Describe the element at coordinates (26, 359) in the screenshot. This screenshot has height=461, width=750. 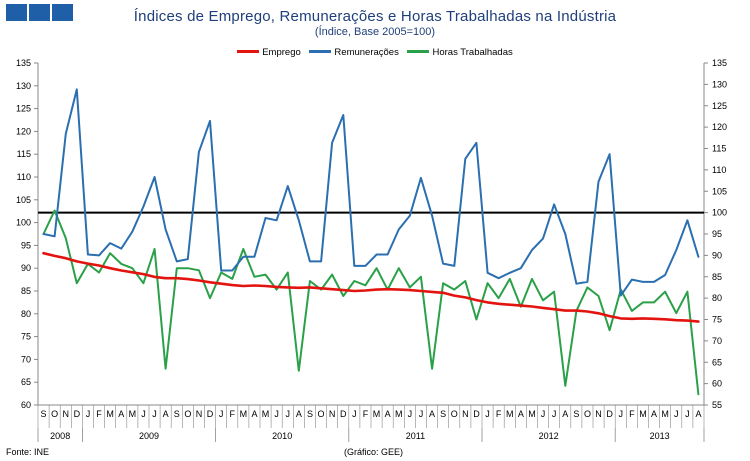
I see `left-tick-label: 70` at that location.